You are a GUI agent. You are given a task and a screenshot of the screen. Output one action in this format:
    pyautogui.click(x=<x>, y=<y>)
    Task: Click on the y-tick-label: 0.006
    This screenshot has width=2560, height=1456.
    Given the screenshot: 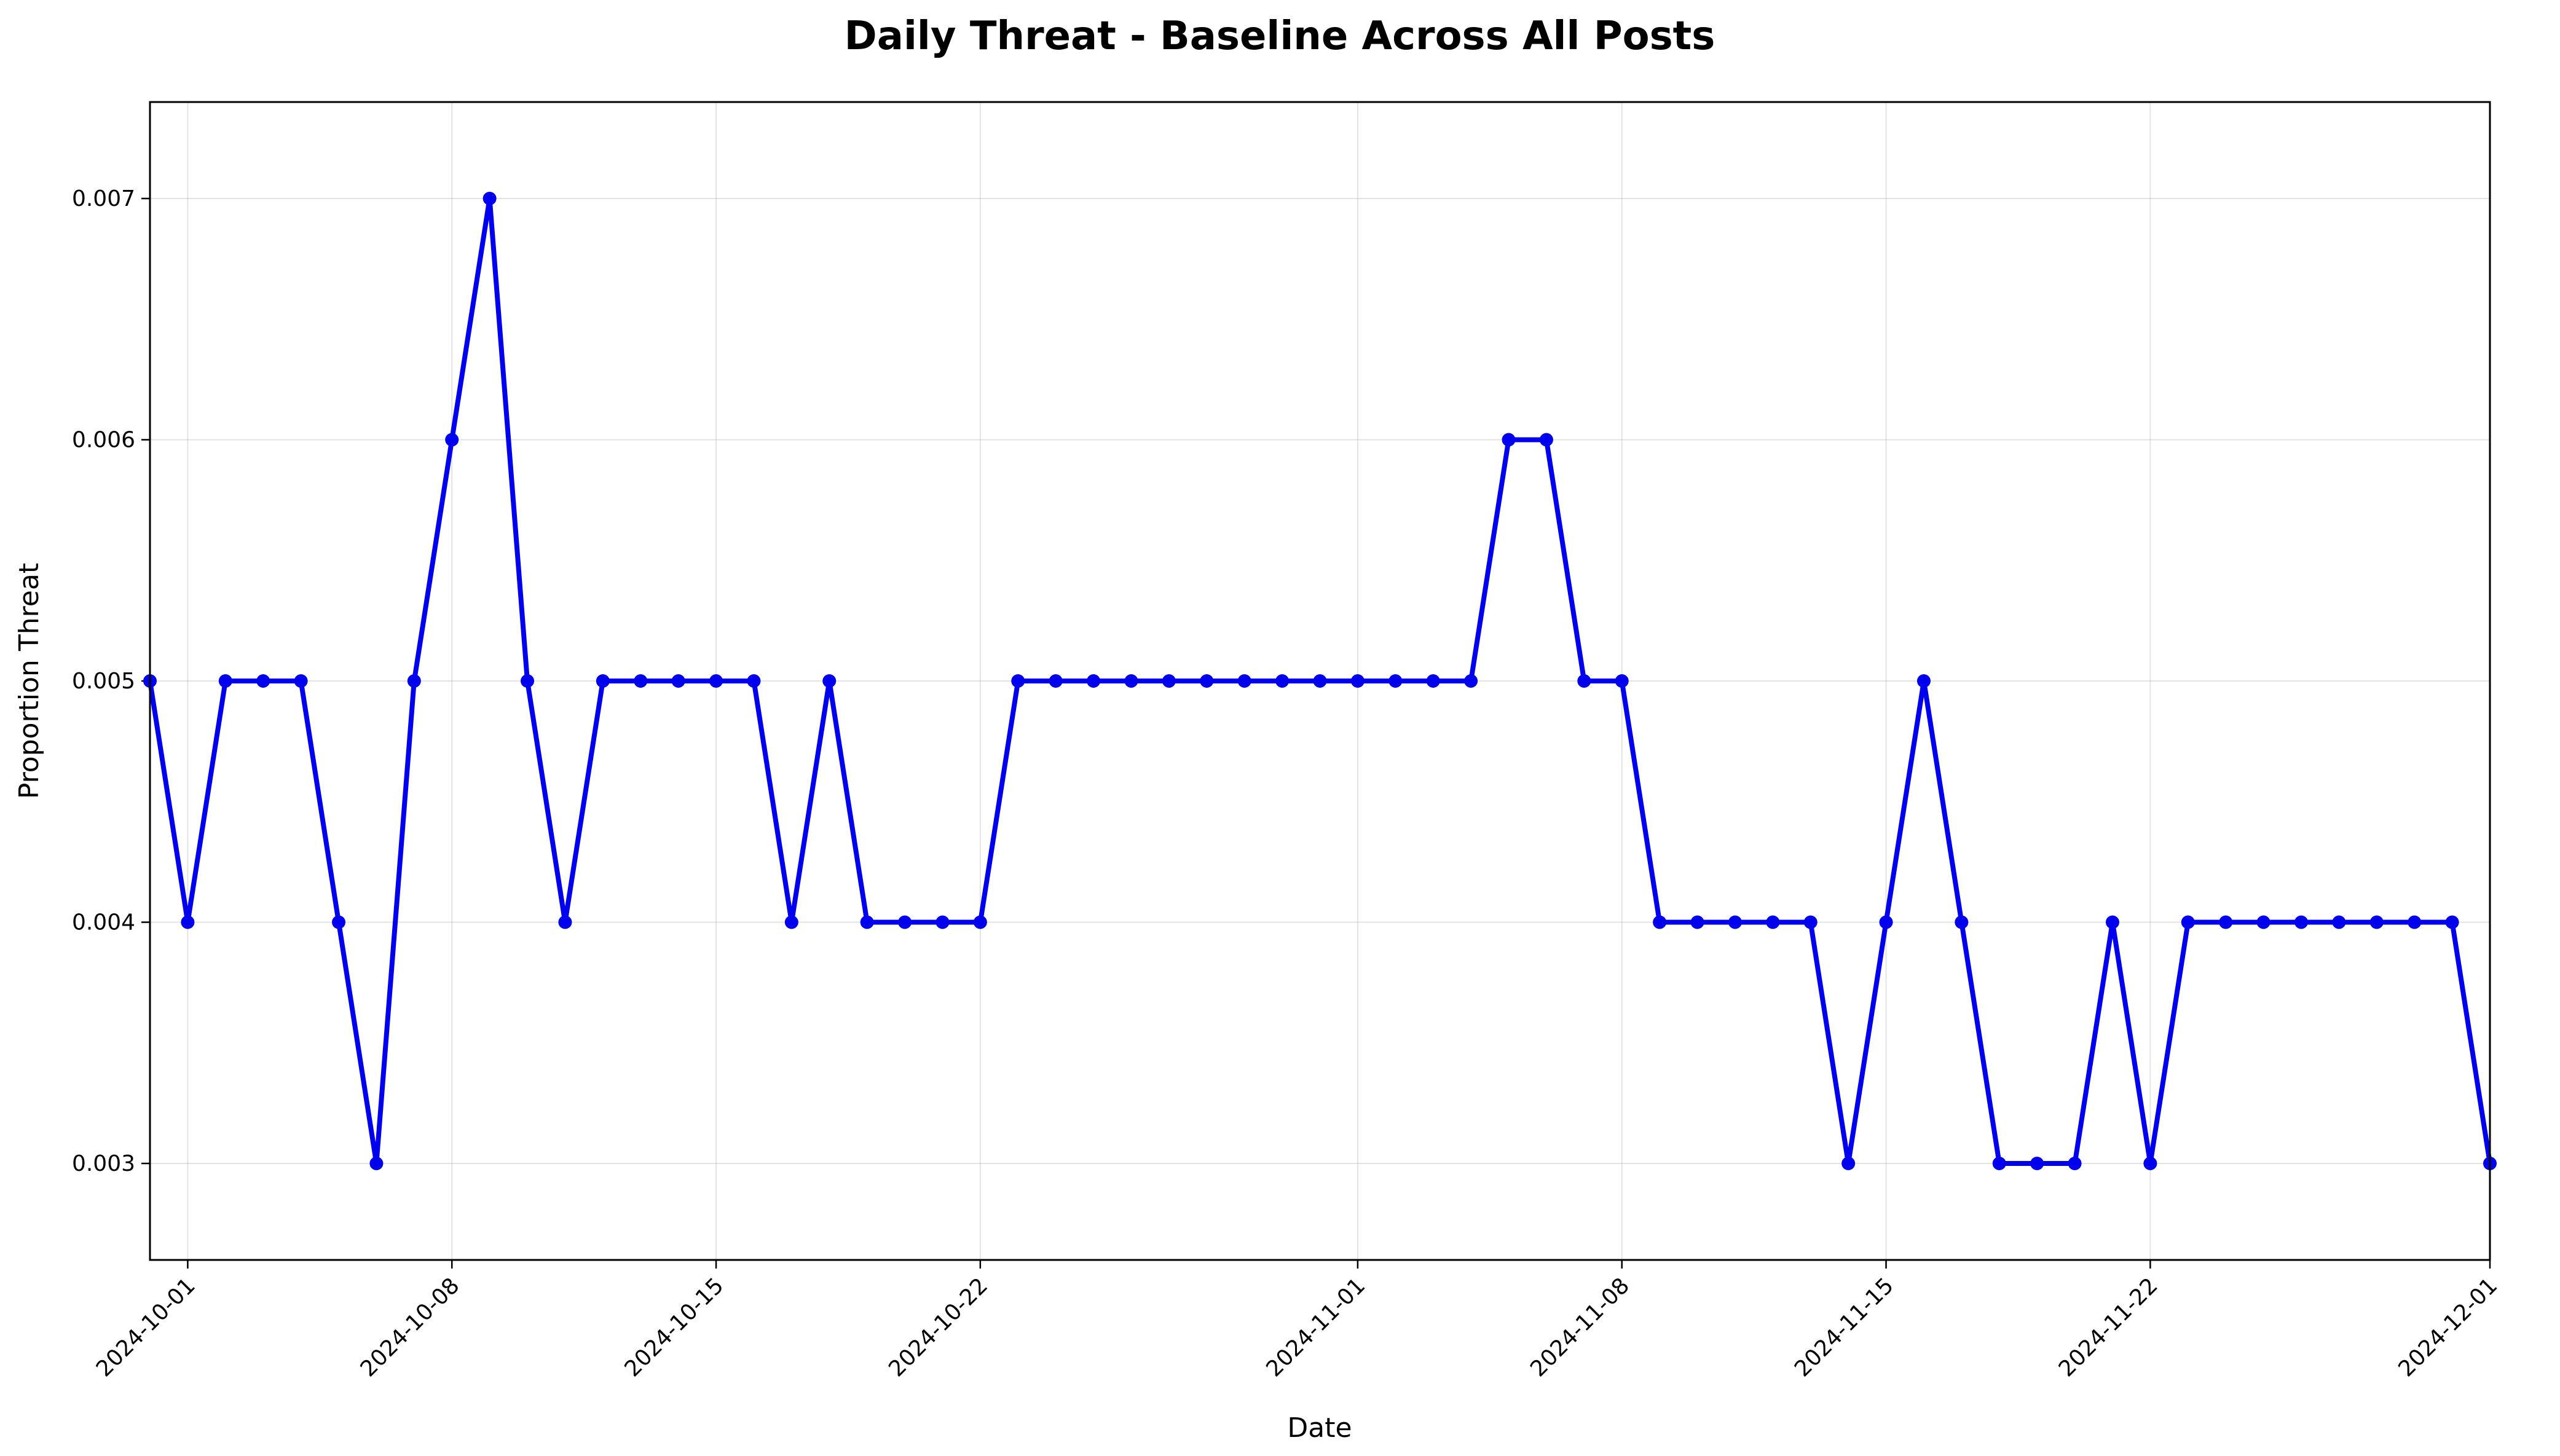 What is the action you would take?
    pyautogui.click(x=103, y=440)
    